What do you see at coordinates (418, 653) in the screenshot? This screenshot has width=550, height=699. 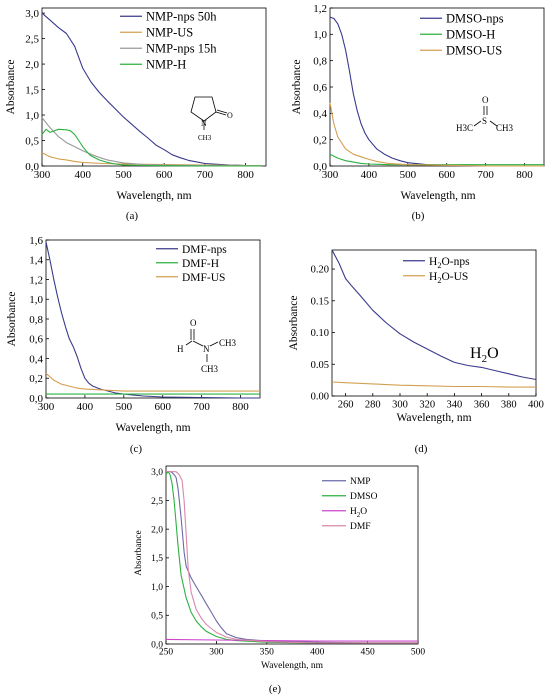 I see `x-tick-label-e-5: 500` at bounding box center [418, 653].